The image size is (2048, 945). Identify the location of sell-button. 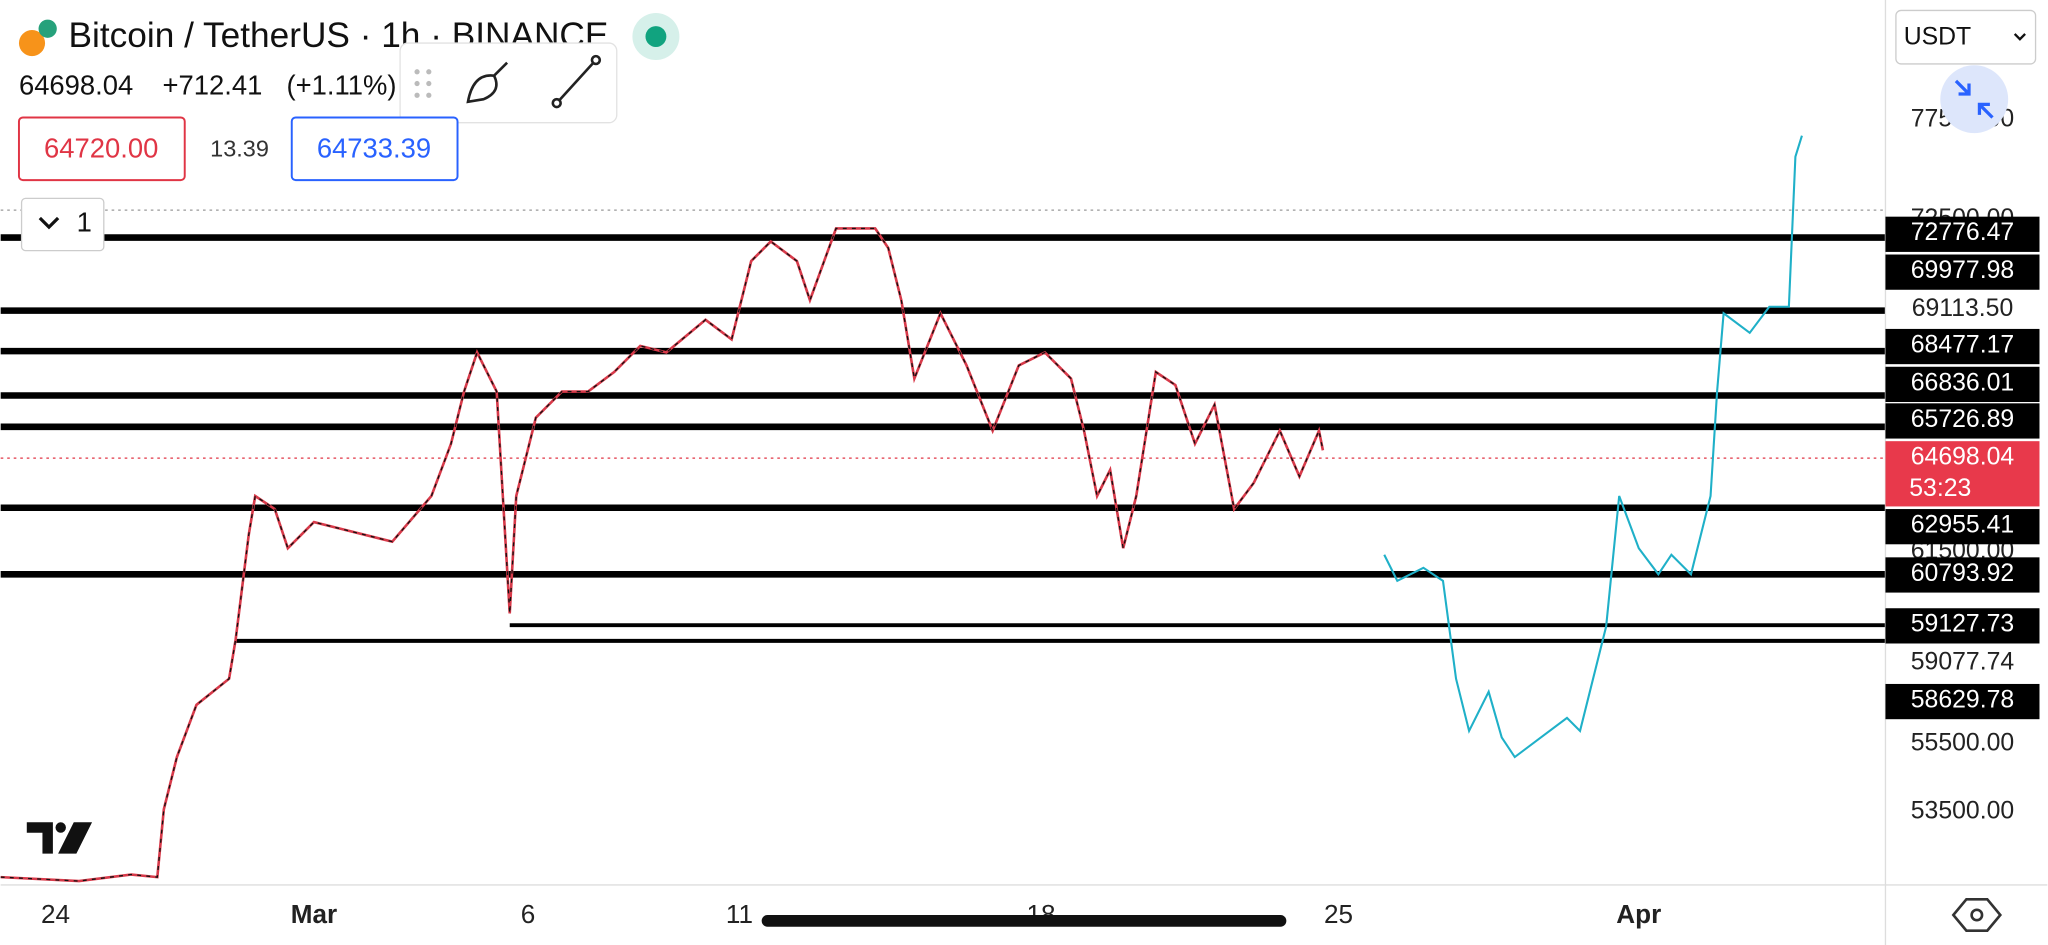
(101, 149).